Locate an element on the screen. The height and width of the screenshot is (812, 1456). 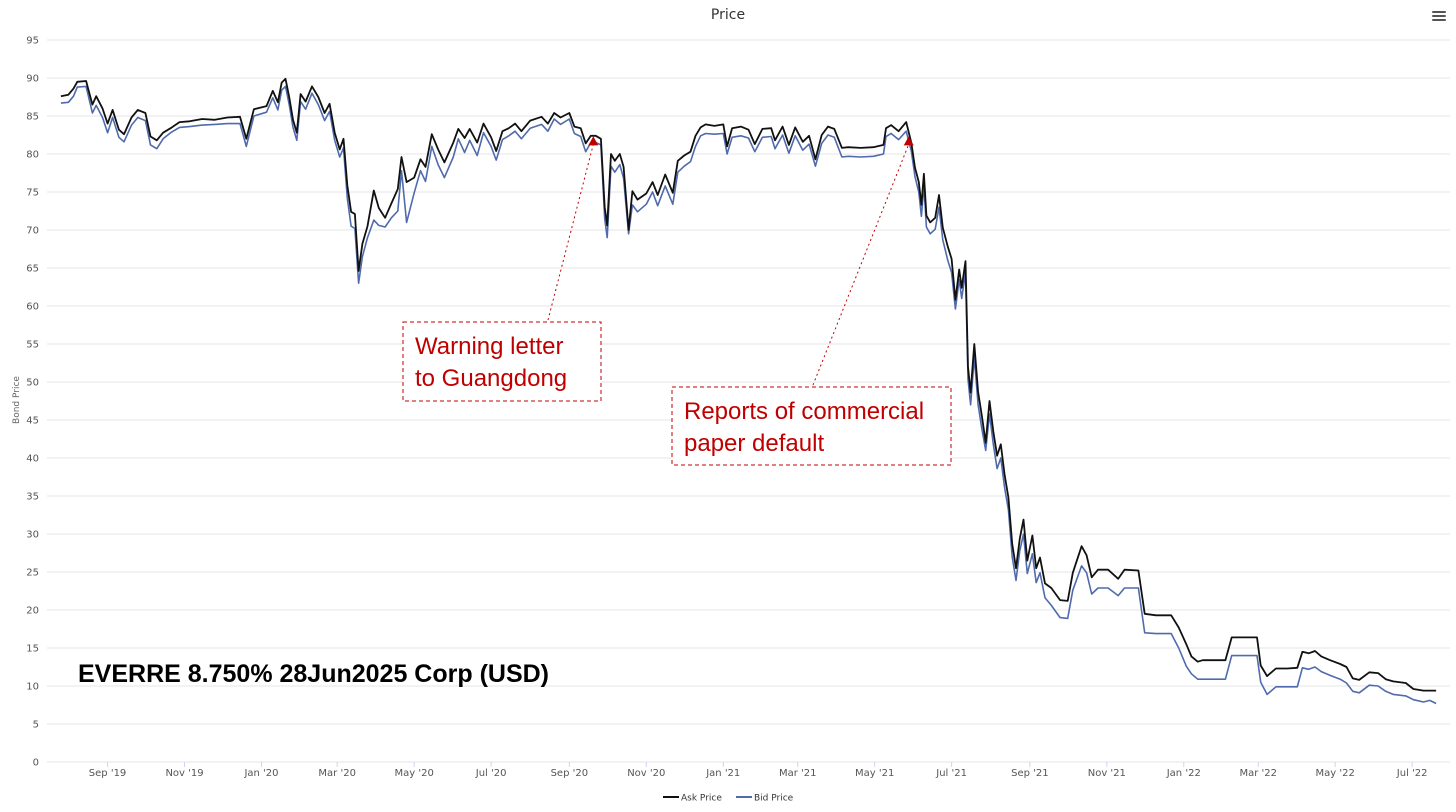
annotation-text: Warning letter is located at coordinates (489, 346).